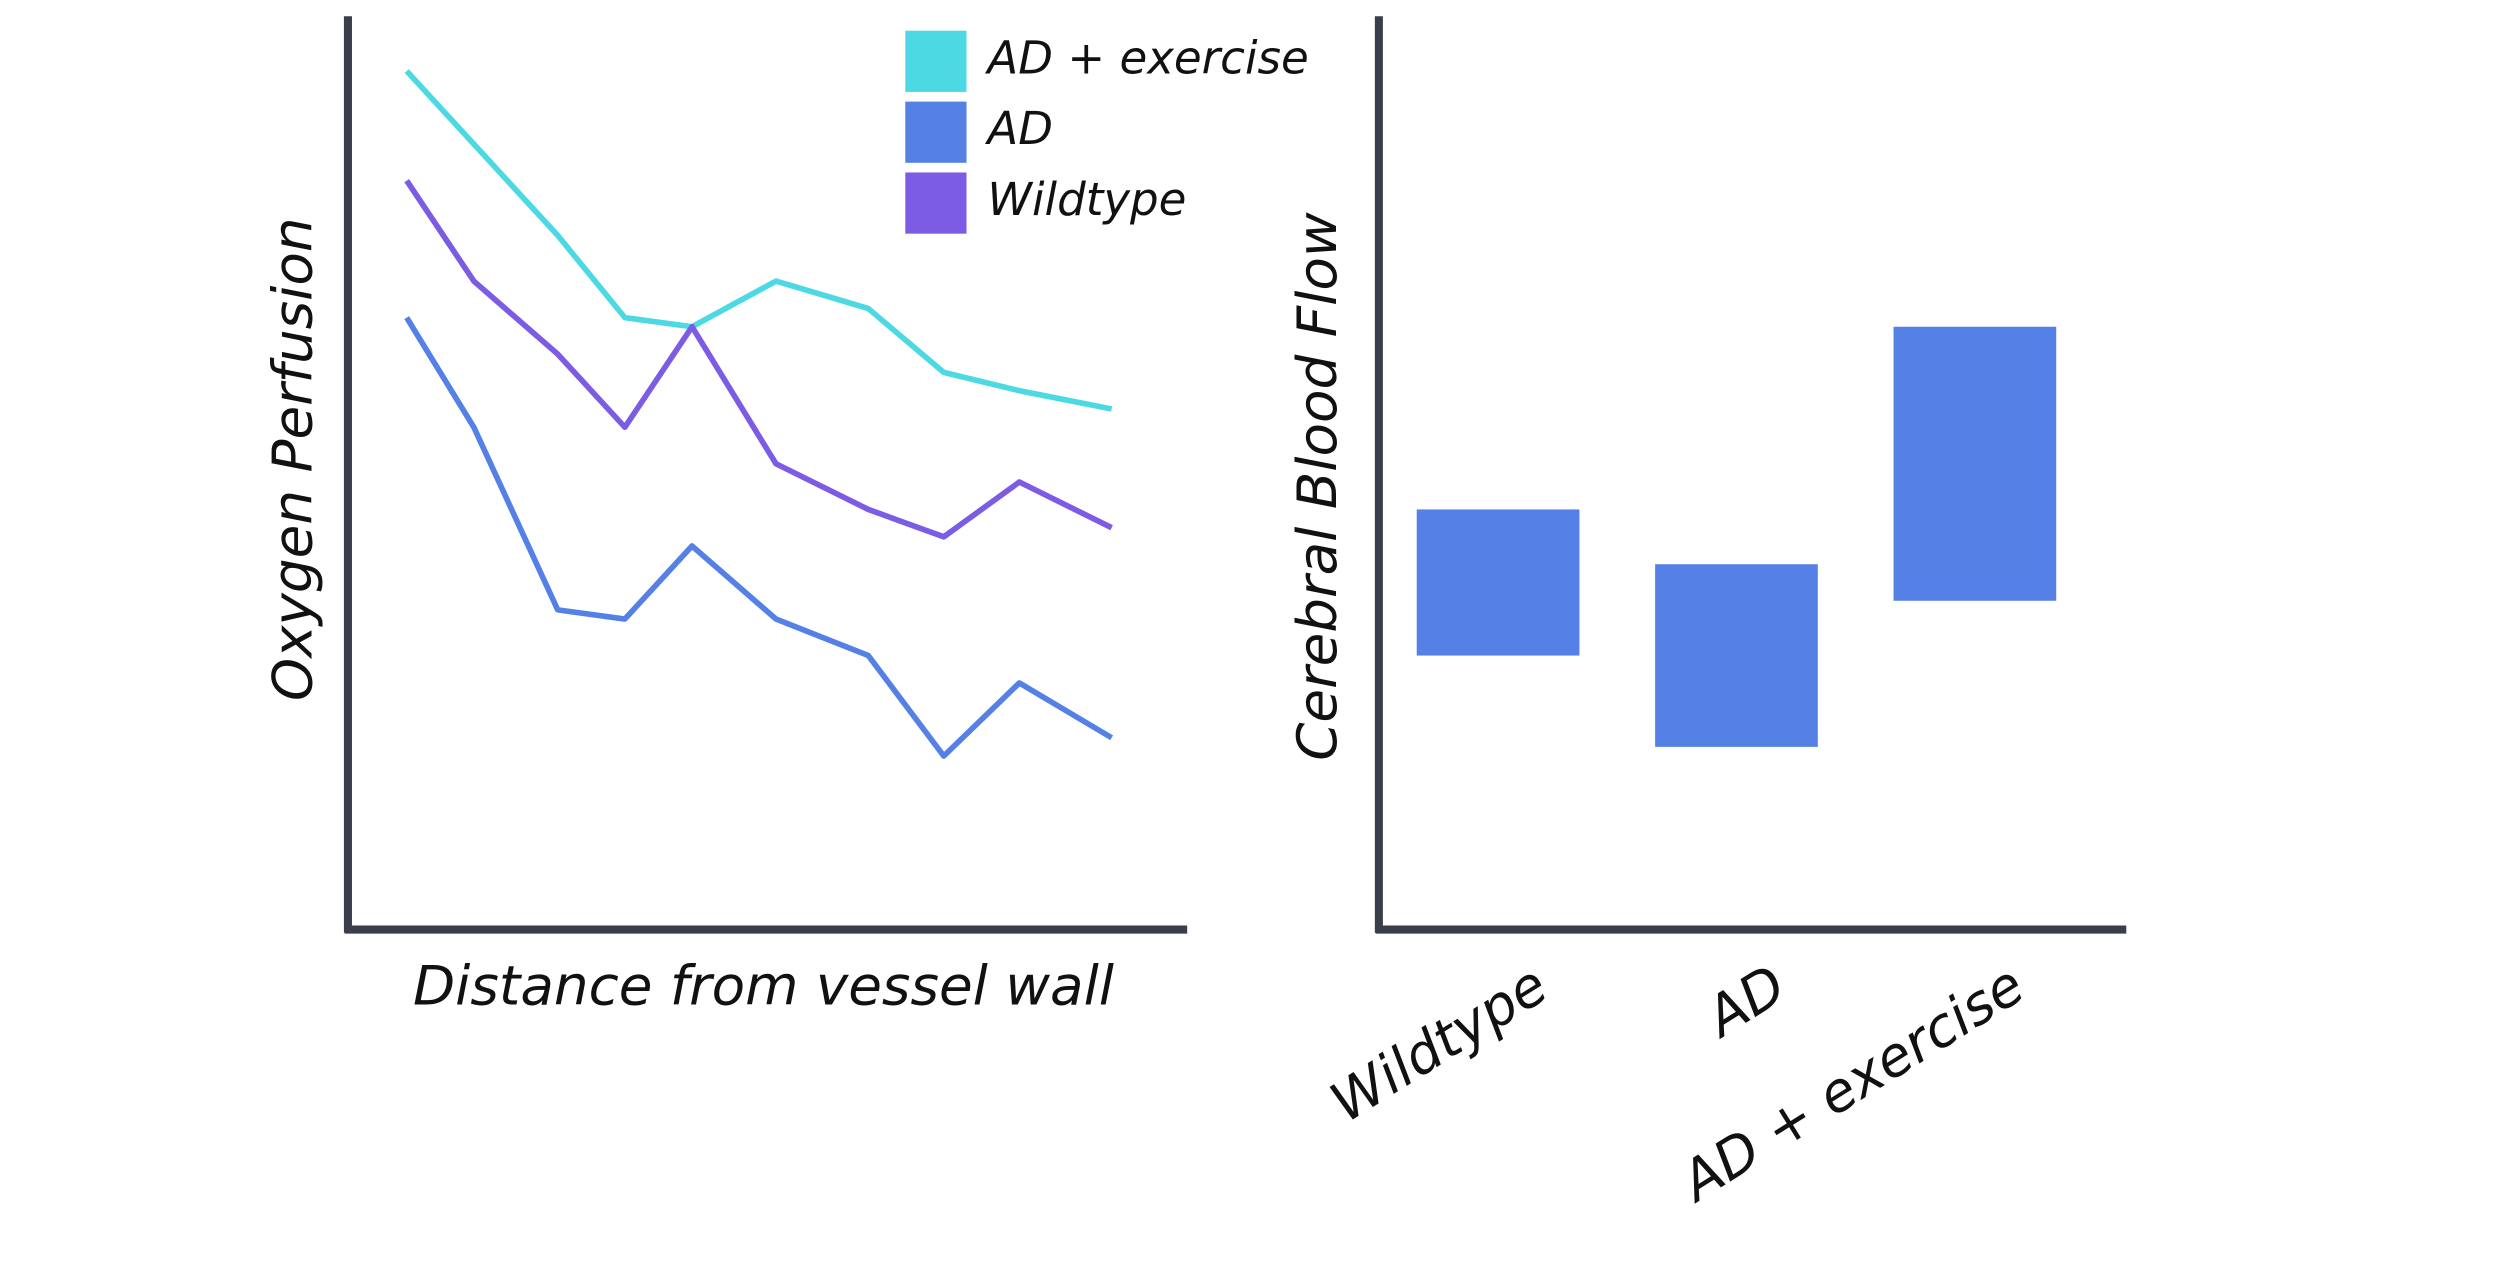  Describe the element at coordinates (1018, 128) in the screenshot. I see `legend-label: AD` at that location.